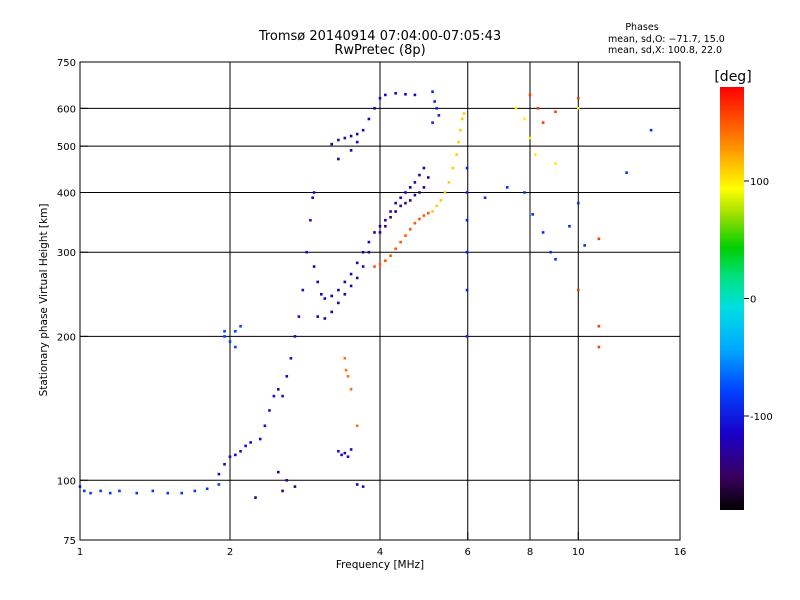 This screenshot has height=600, width=800. I want to click on x-tick-label: 6, so click(468, 552).